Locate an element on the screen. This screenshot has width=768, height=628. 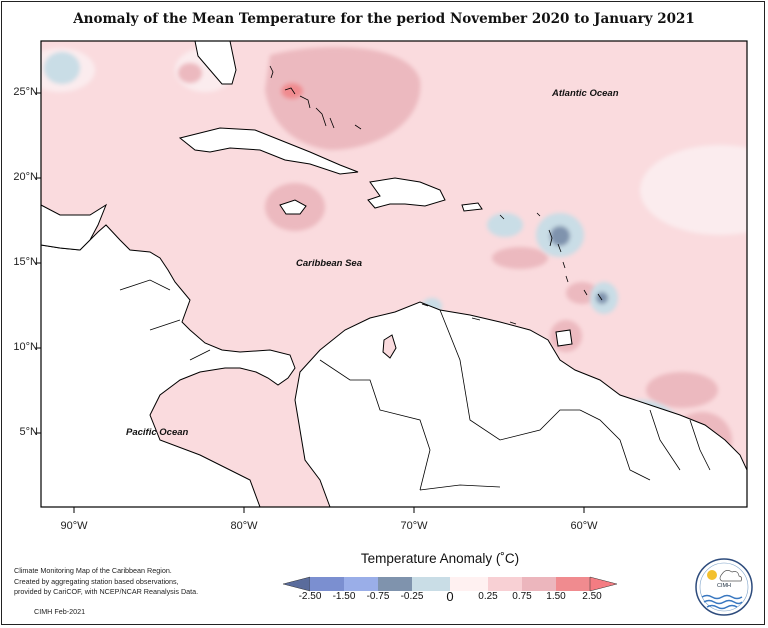
hispaniola is located at coordinates (406, 193).